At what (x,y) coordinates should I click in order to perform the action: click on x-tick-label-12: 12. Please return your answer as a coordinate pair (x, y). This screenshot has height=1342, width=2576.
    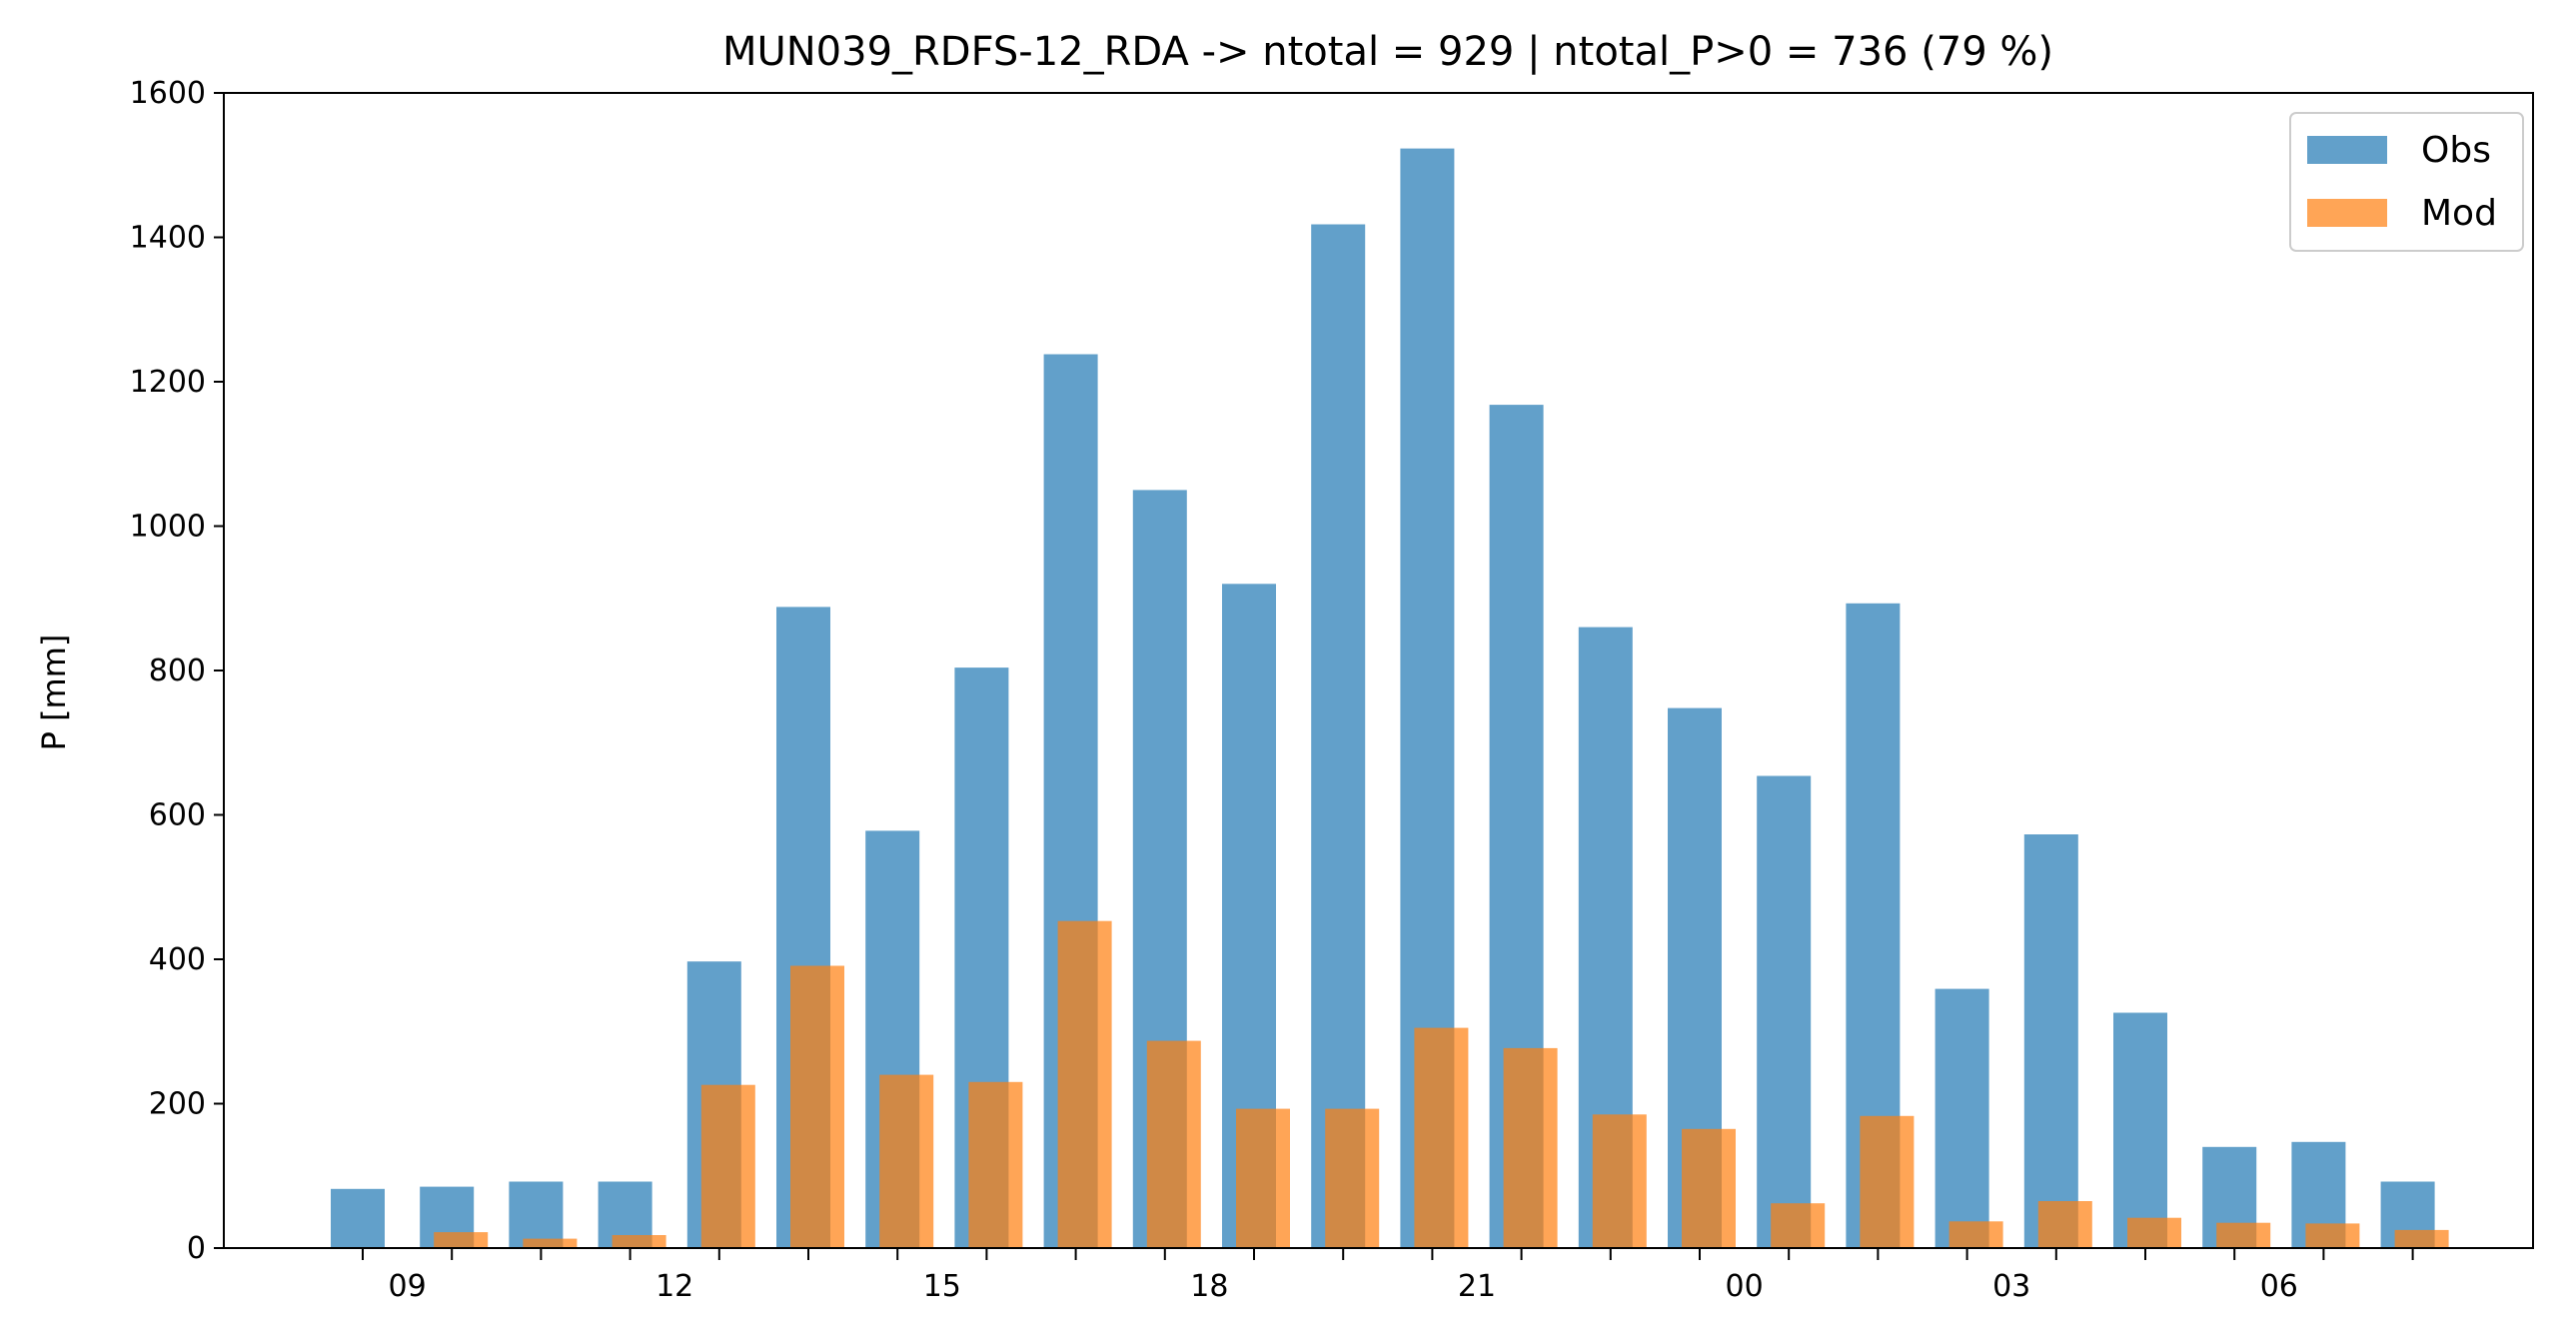
    Looking at the image, I should click on (674, 1286).